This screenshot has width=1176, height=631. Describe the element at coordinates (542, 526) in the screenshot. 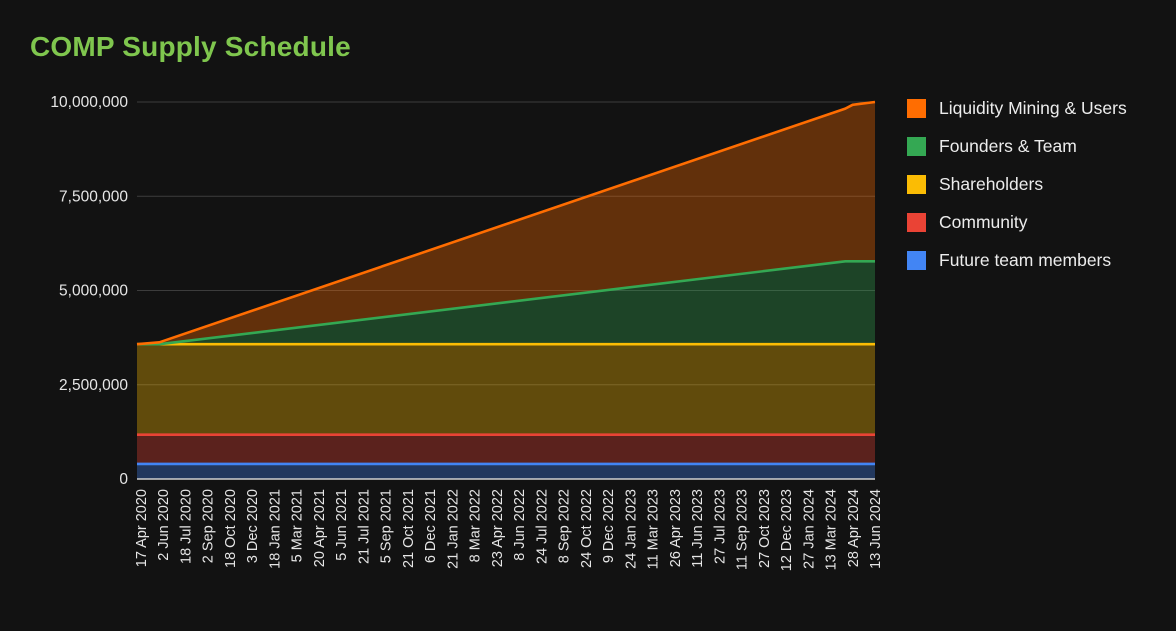

I see `x-tick-label: 24 Jul 2022` at that location.